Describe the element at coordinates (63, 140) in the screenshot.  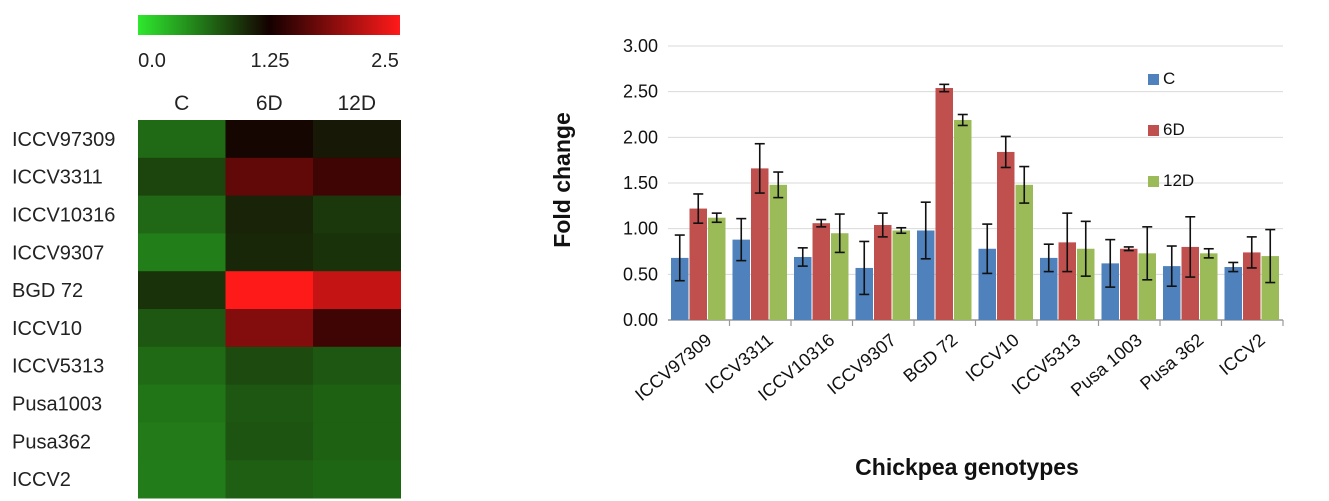
I see `heatmap-row-label: ICCV97309` at that location.